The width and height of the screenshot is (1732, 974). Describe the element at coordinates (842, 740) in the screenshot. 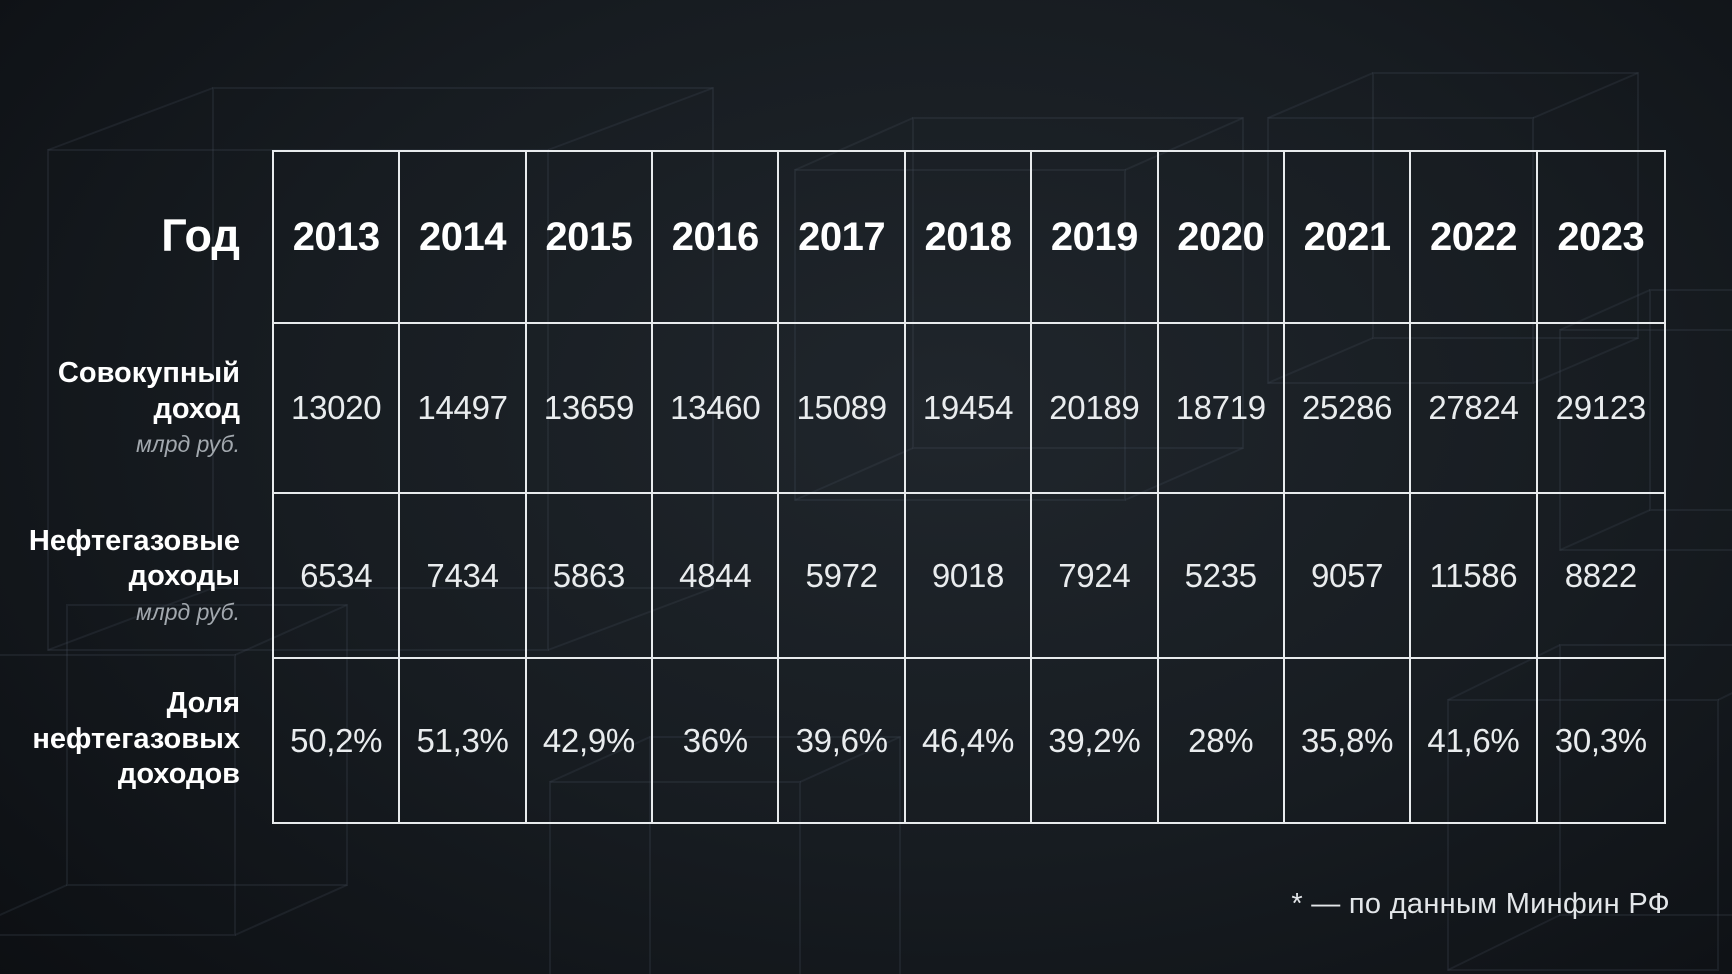

I see `value-cell: 39,6%` at that location.